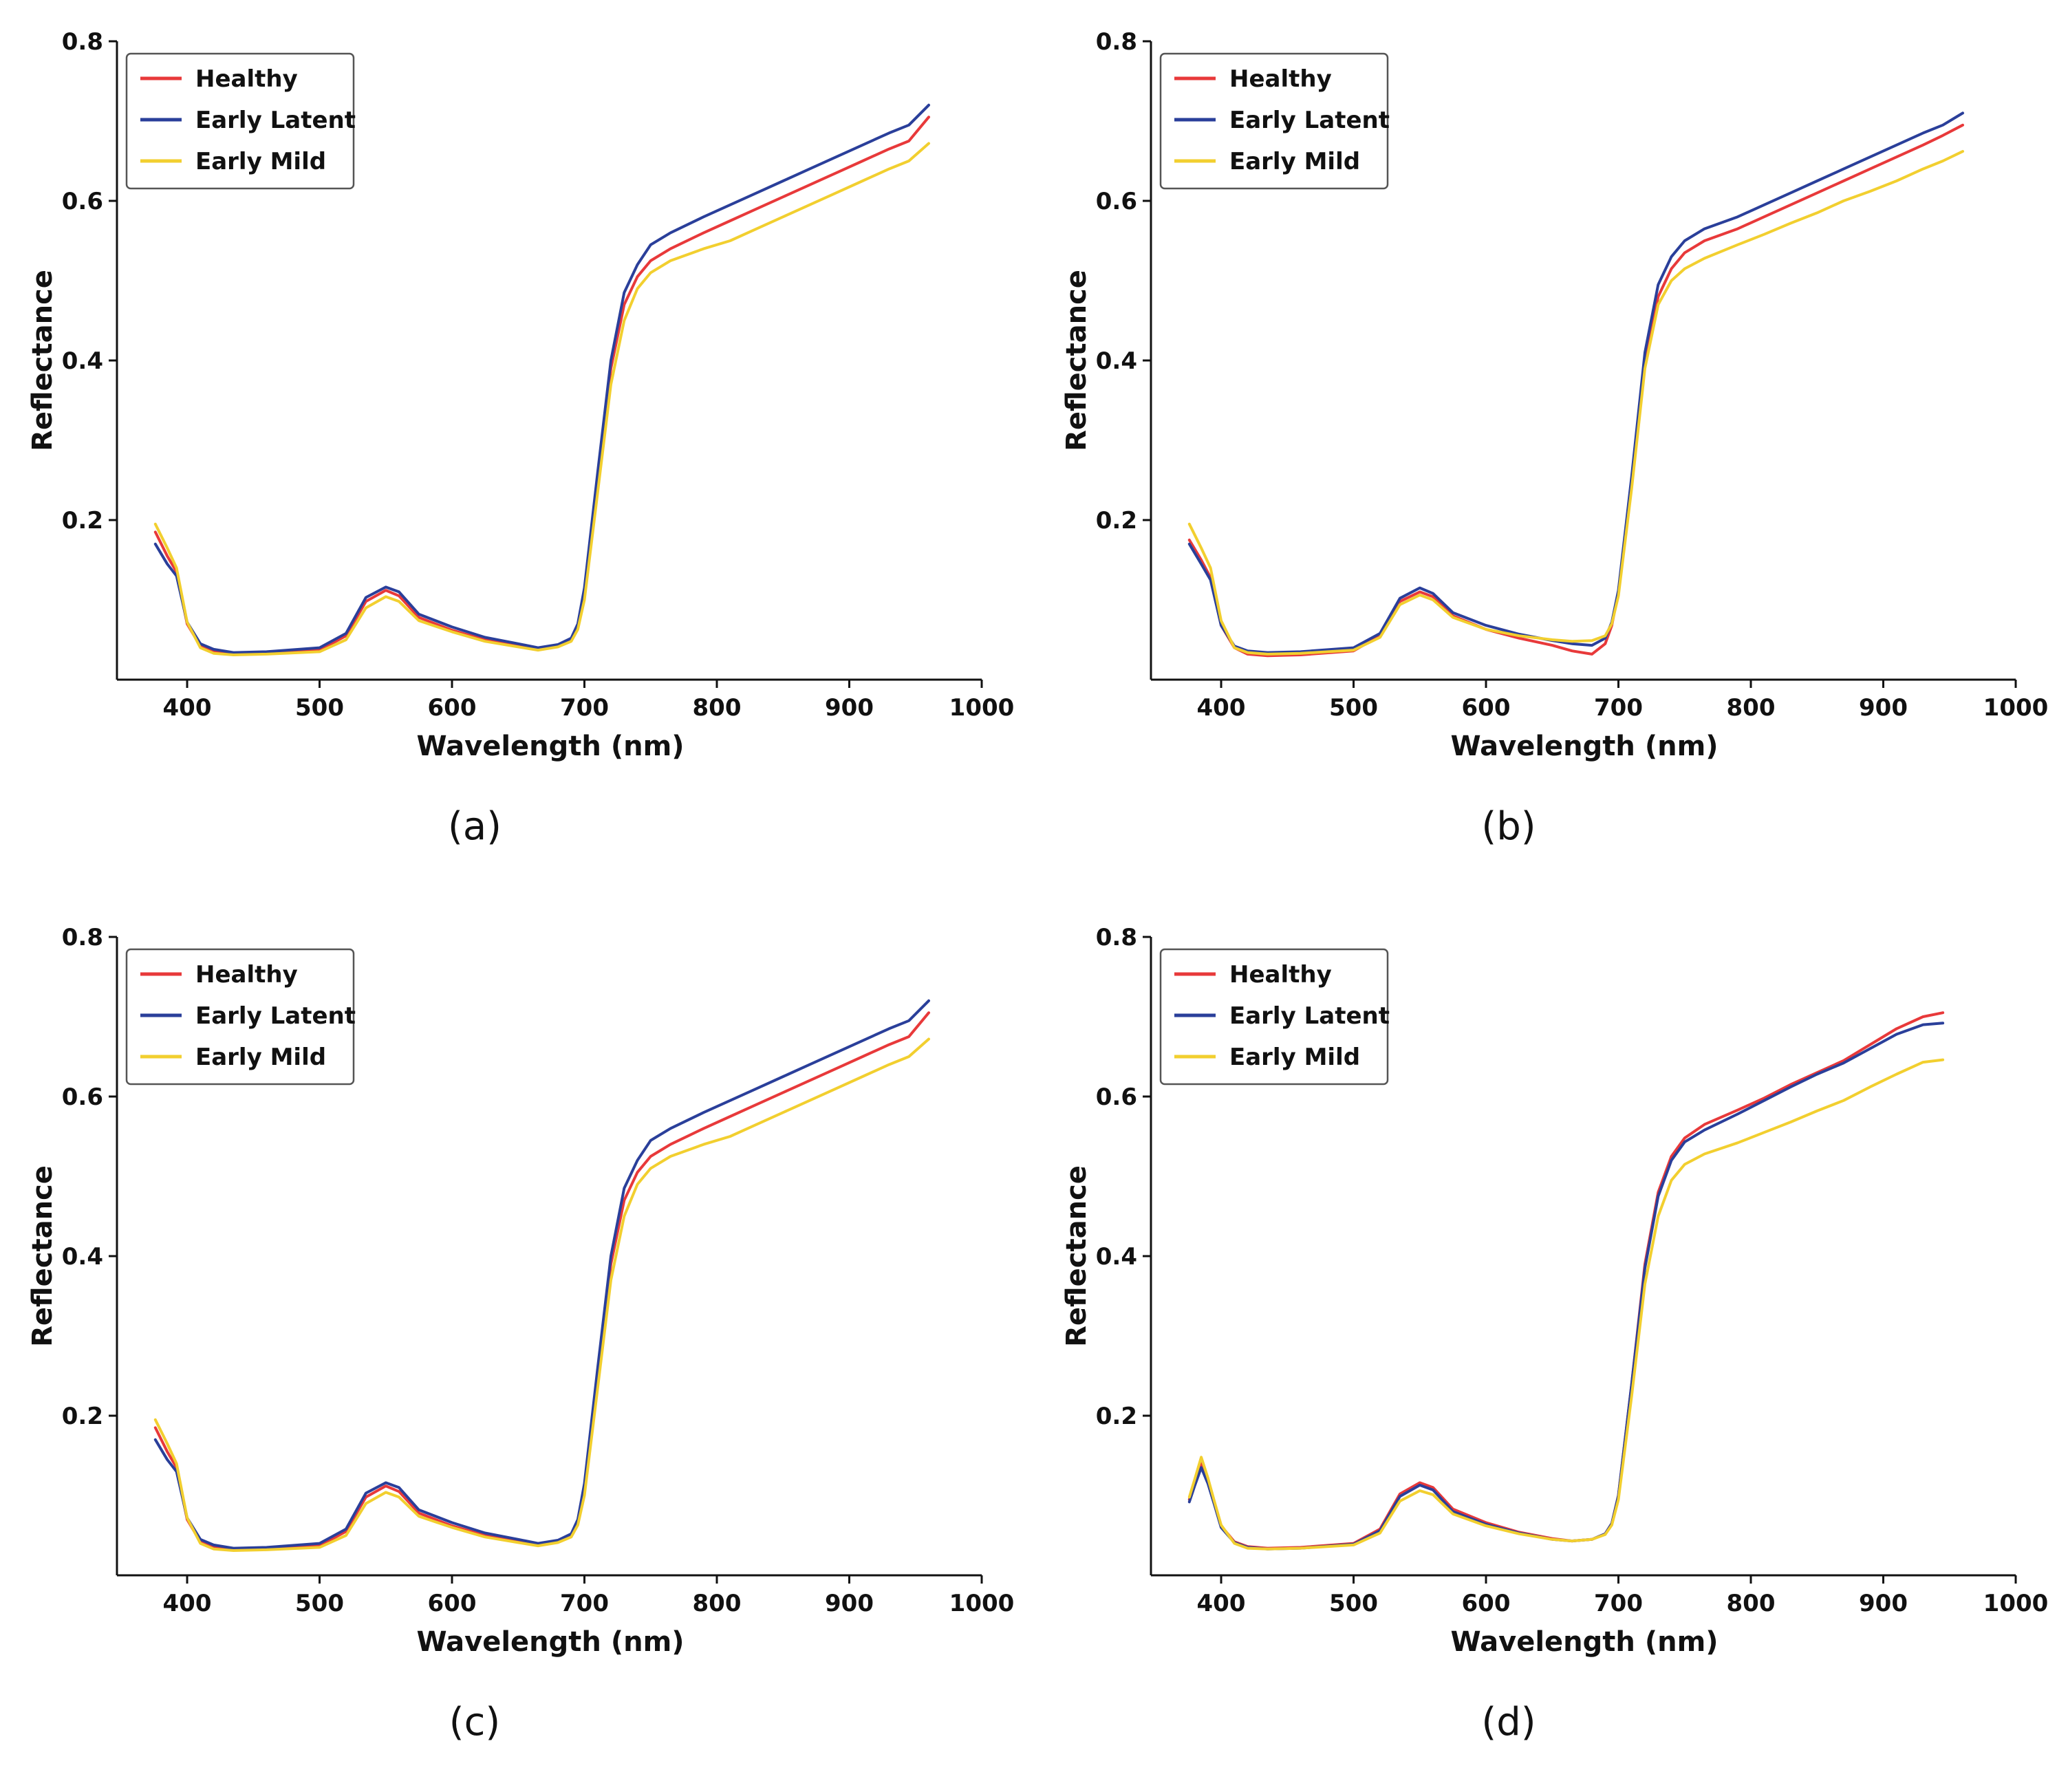 The height and width of the screenshot is (1792, 2068). Describe the element at coordinates (475, 826) in the screenshot. I see `panel-label: (a)` at that location.